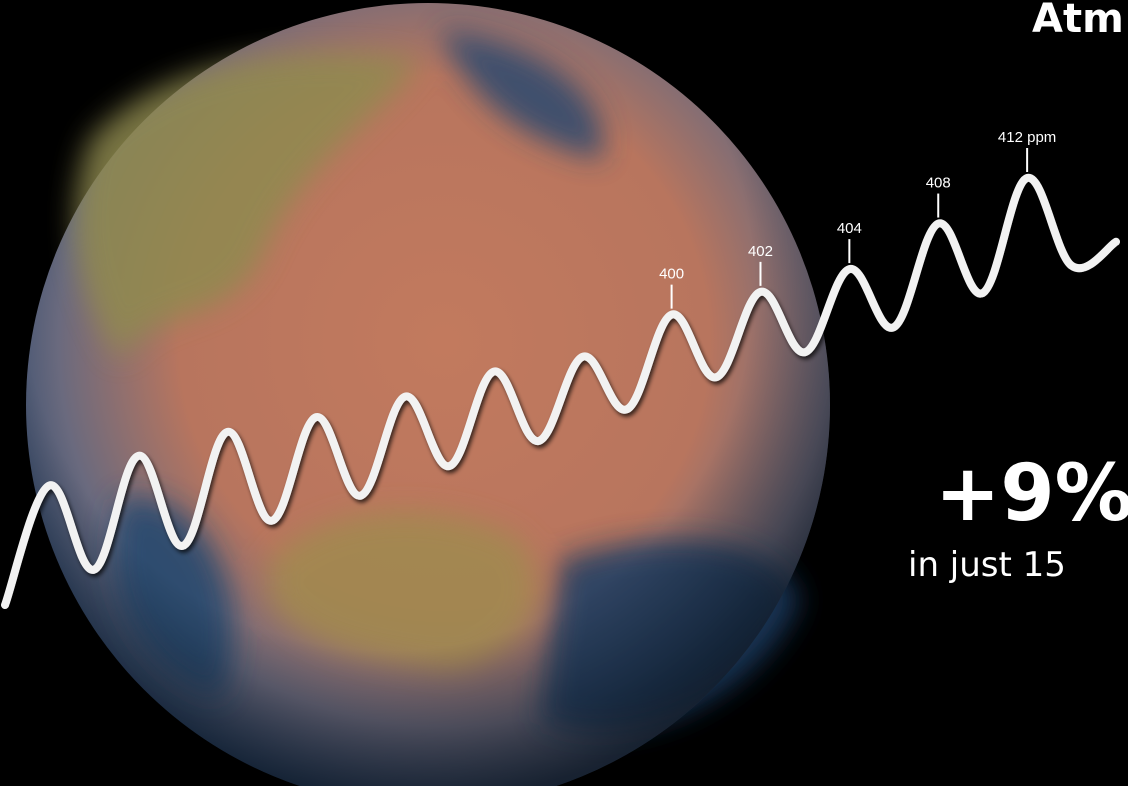  Describe the element at coordinates (987, 565) in the screenshot. I see `subheadline: in just 15` at that location.